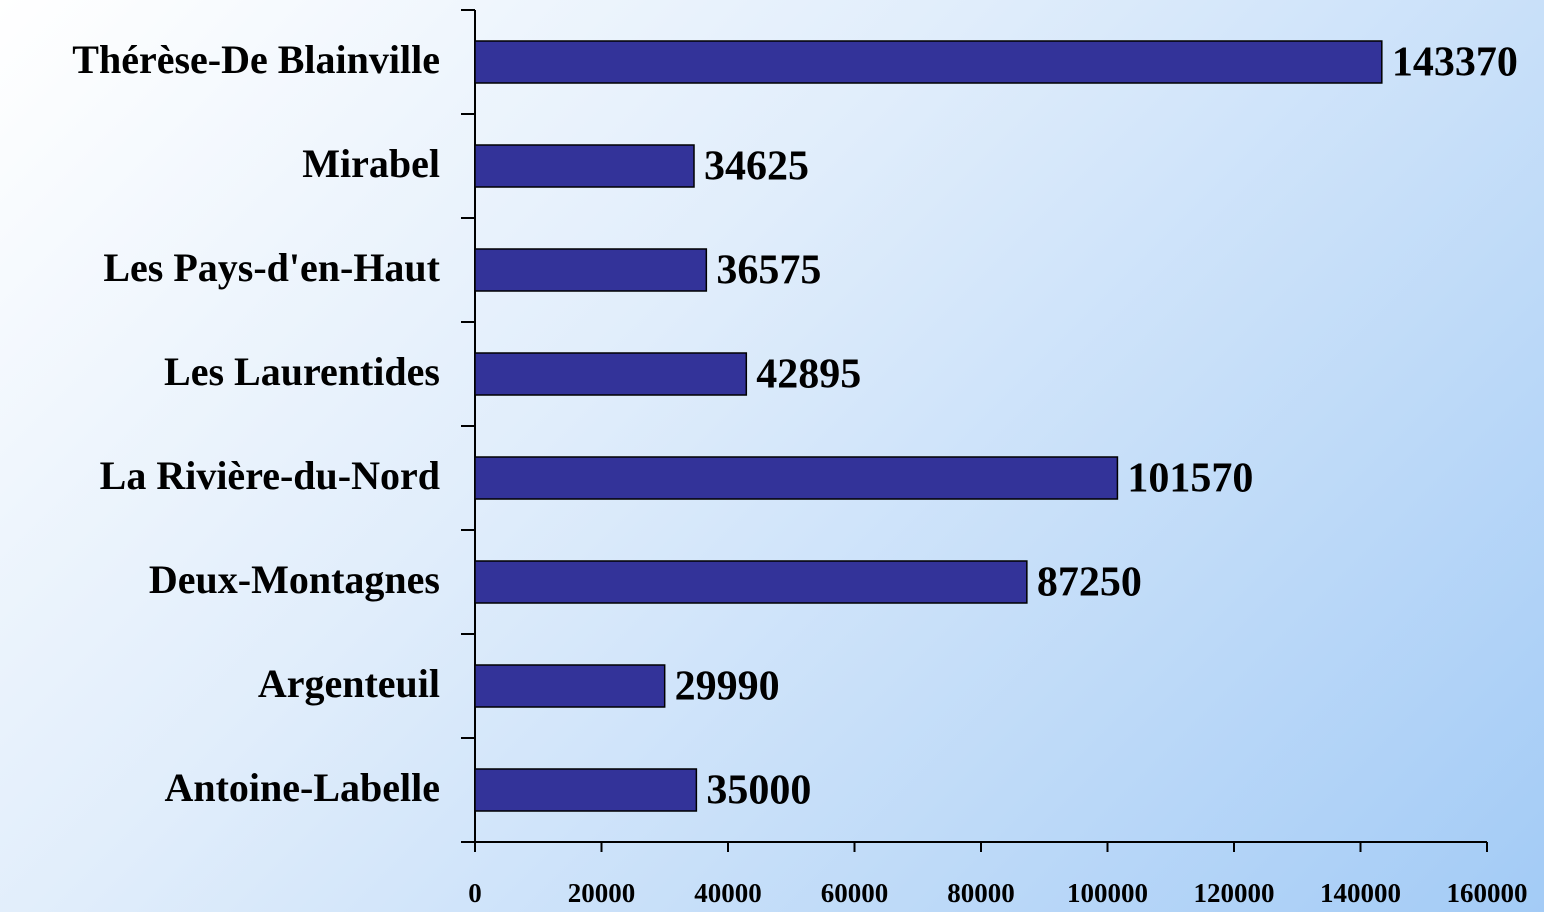  Describe the element at coordinates (349, 683) in the screenshot. I see `category-label: Argenteuil` at that location.